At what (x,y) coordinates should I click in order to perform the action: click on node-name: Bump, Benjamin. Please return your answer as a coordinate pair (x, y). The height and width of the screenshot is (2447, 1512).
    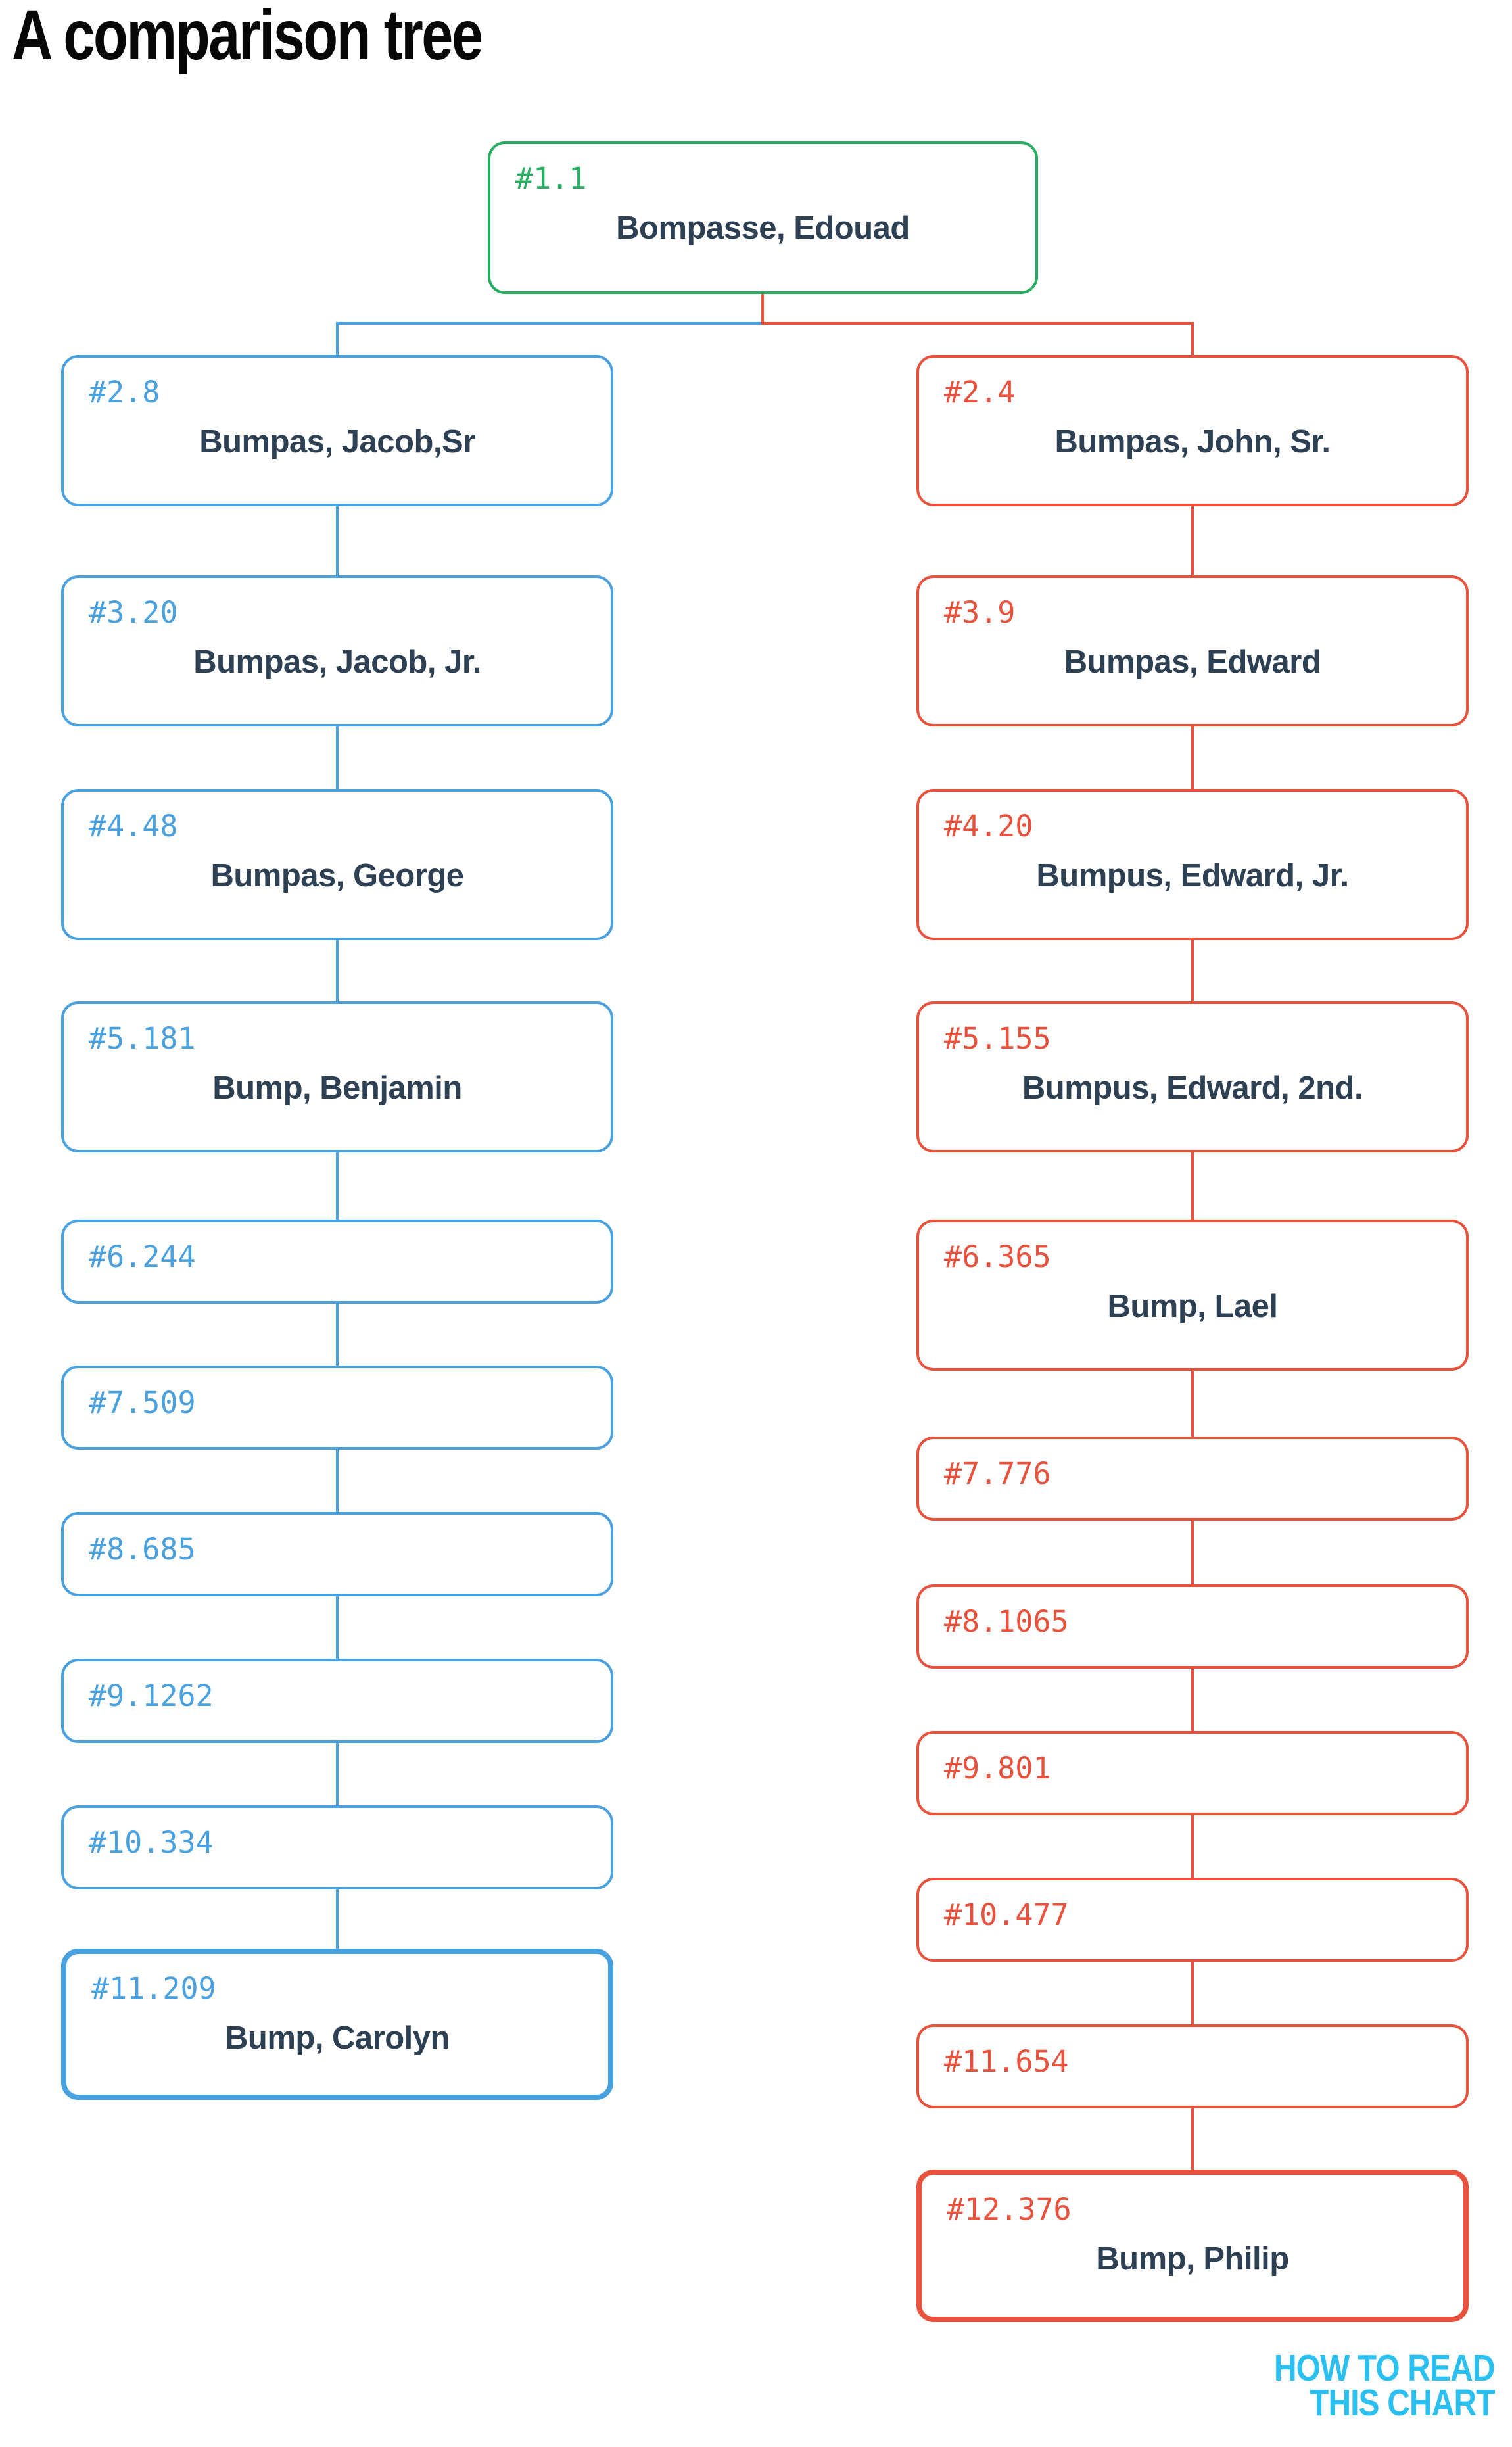
    Looking at the image, I should click on (337, 1088).